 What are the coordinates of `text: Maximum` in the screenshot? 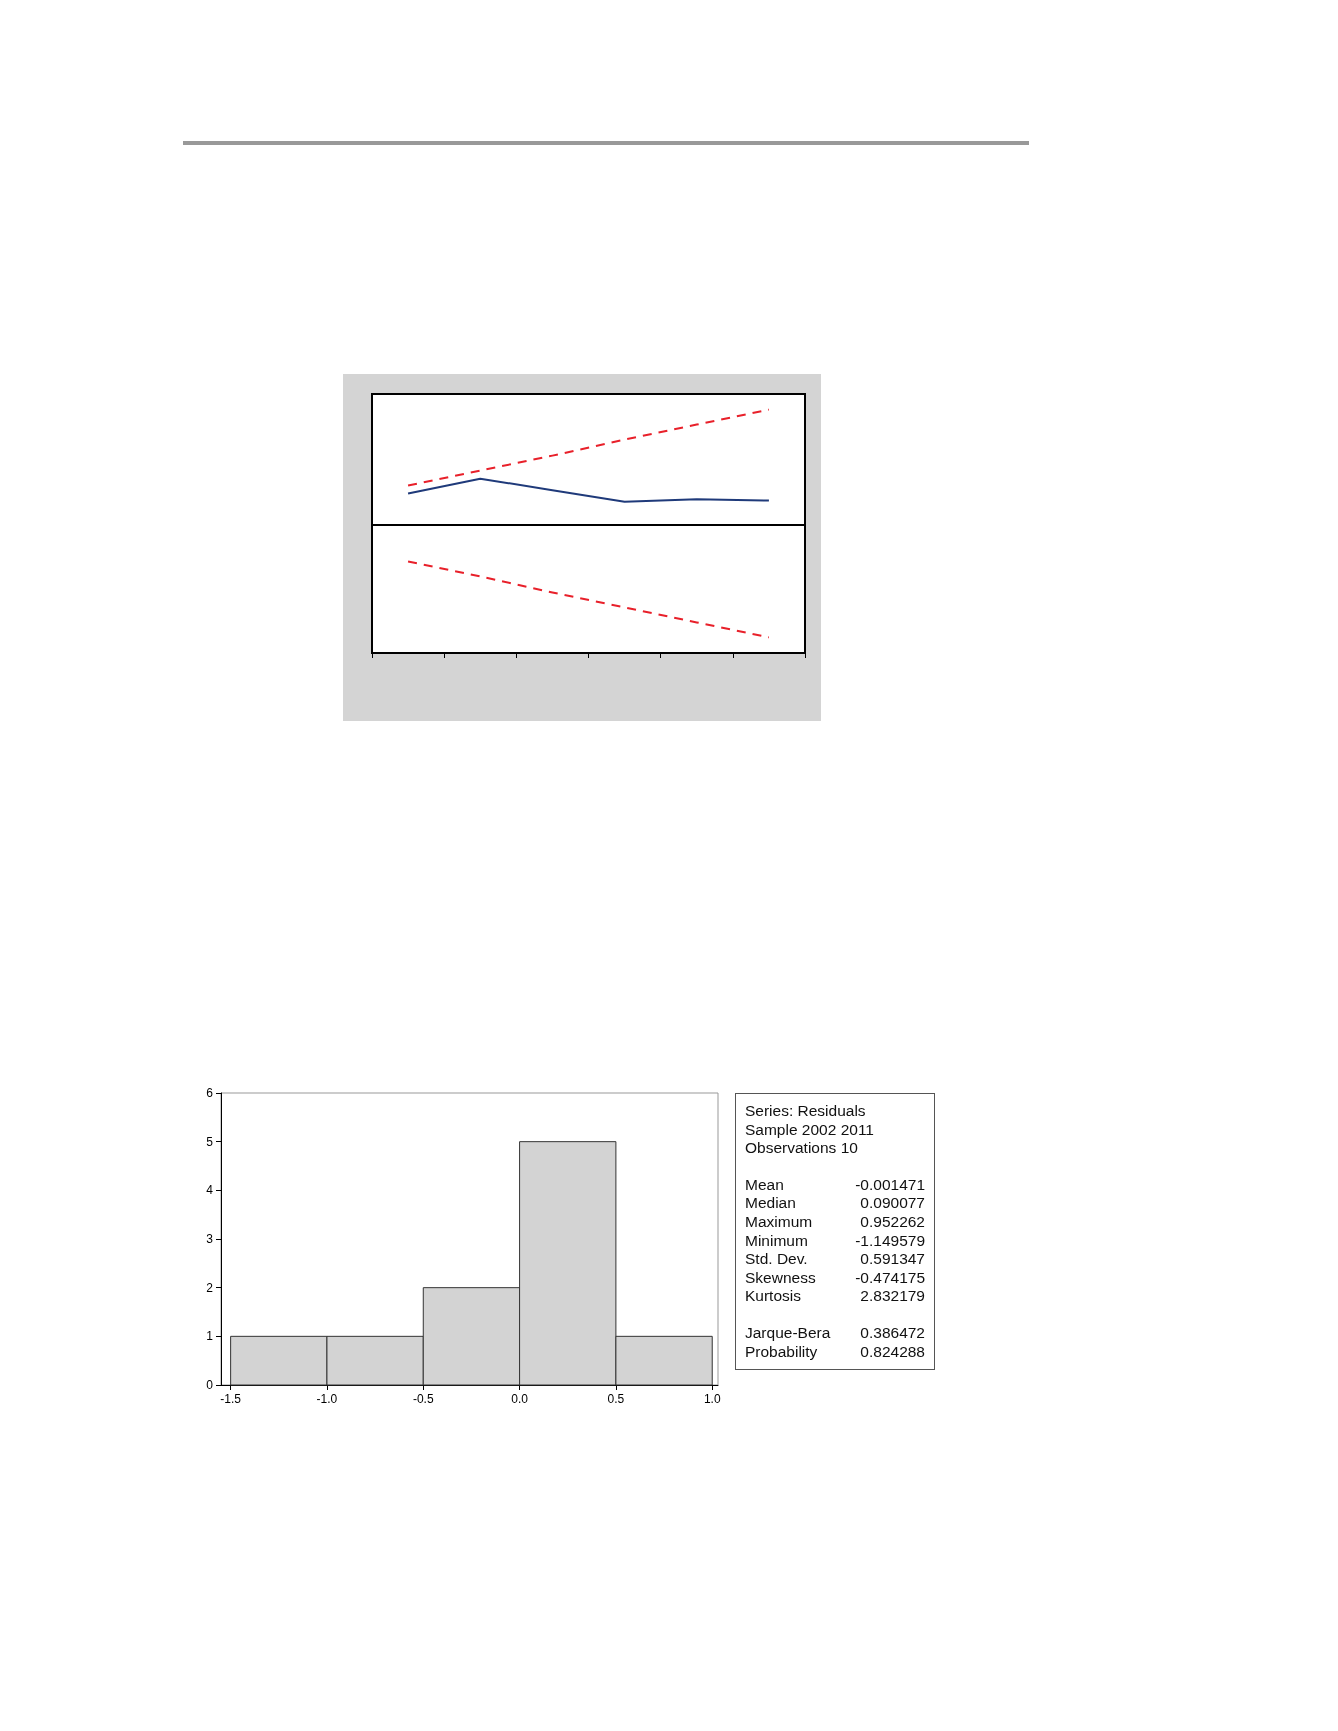 It's located at (779, 1222).